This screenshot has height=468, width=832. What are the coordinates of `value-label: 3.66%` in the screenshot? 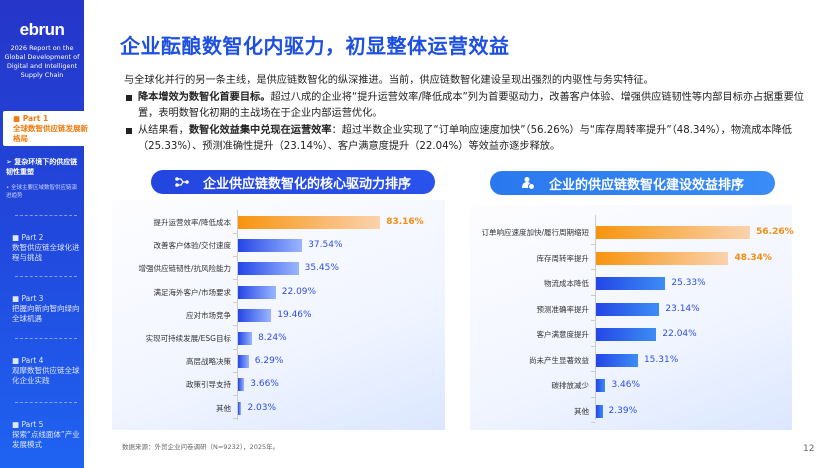 It's located at (264, 384).